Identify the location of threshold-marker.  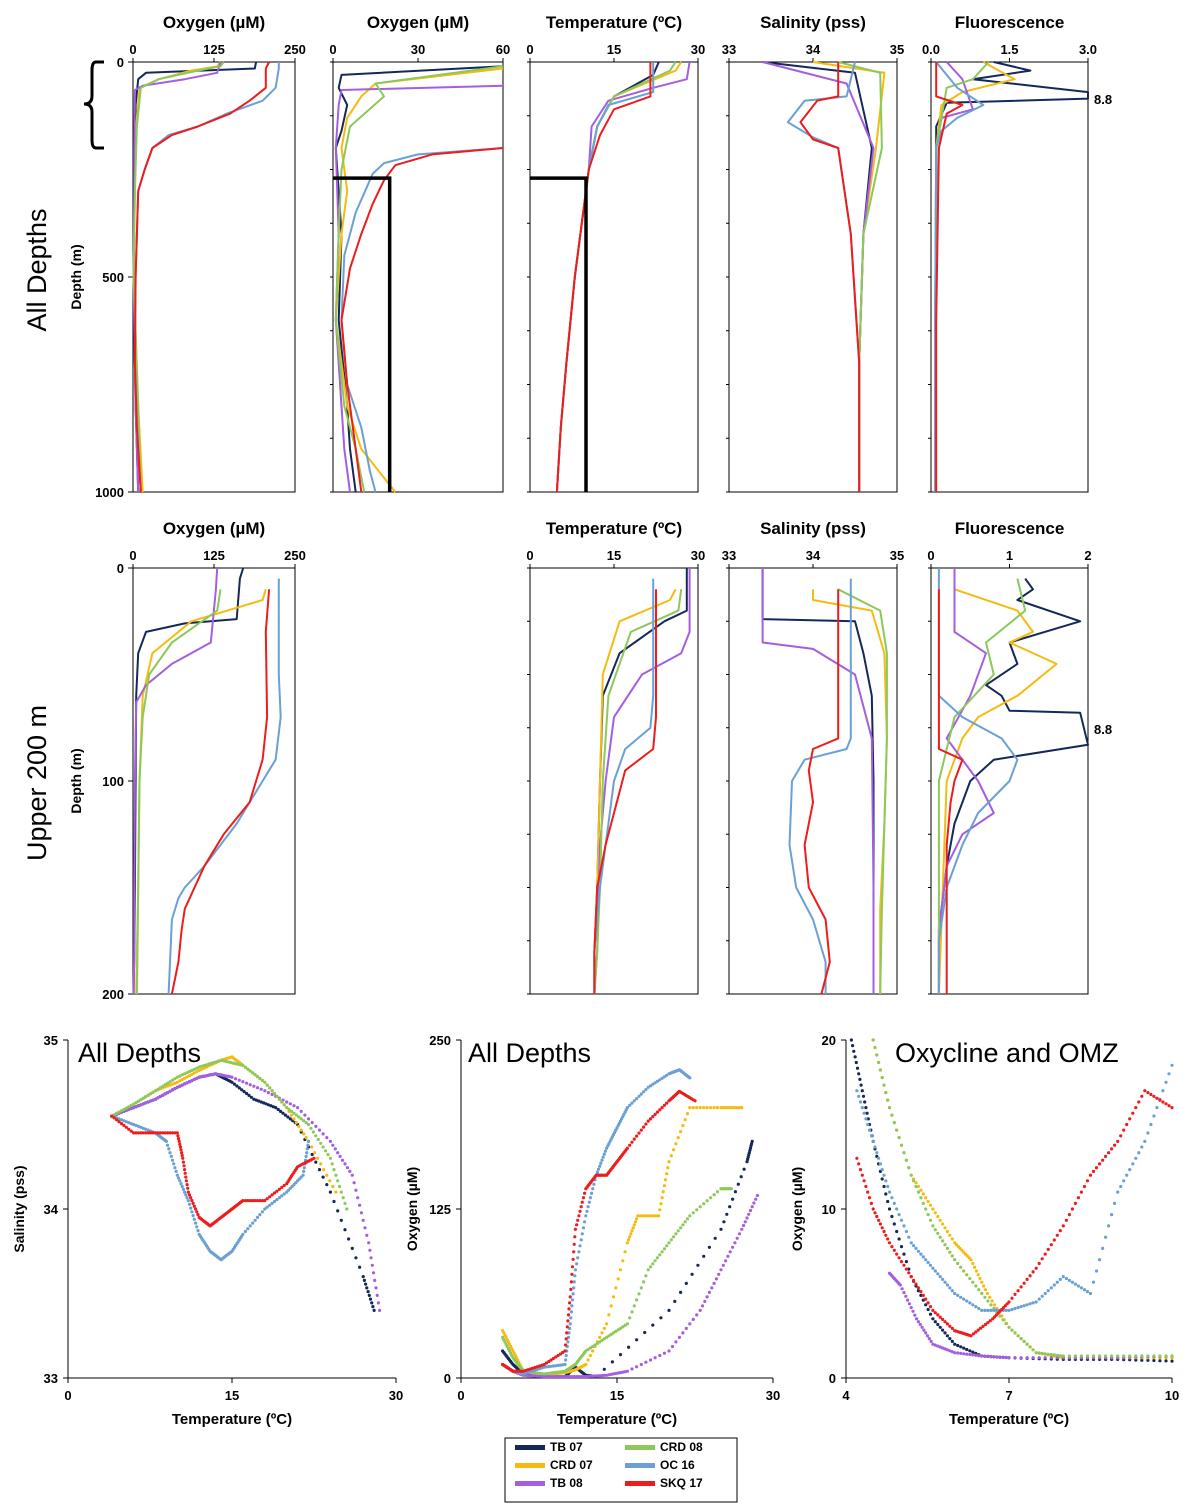
(559, 334).